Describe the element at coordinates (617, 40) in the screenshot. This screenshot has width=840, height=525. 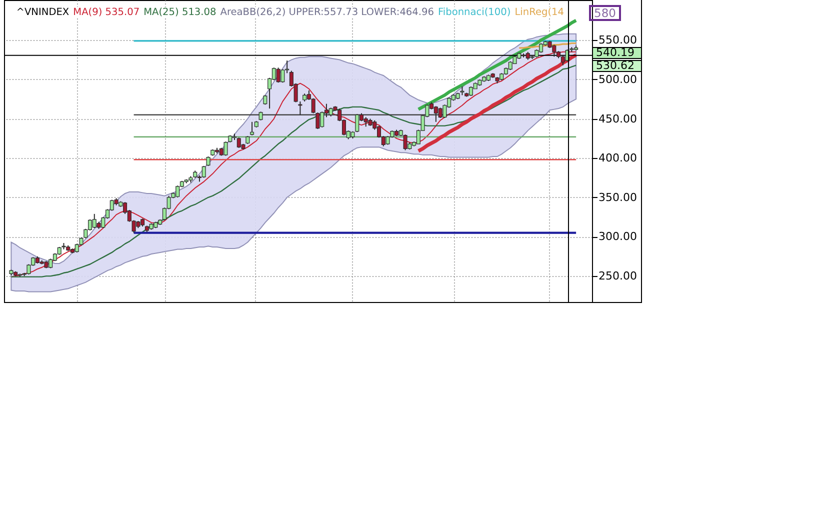
I see `y-tick-label: 550.00` at that location.